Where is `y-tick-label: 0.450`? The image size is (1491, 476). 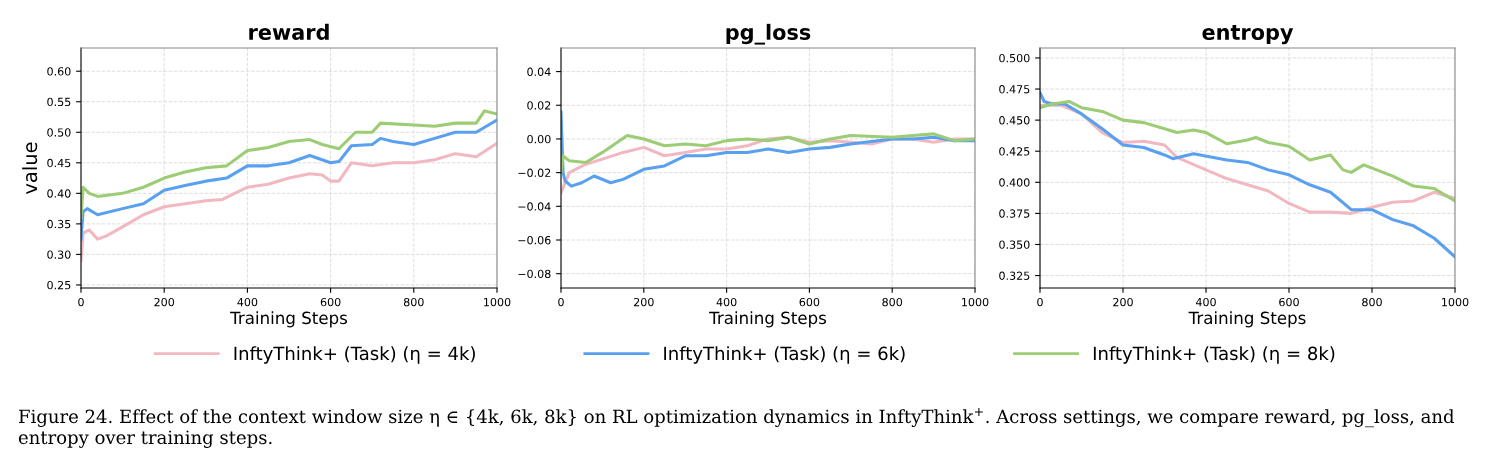 y-tick-label: 0.450 is located at coordinates (1014, 120).